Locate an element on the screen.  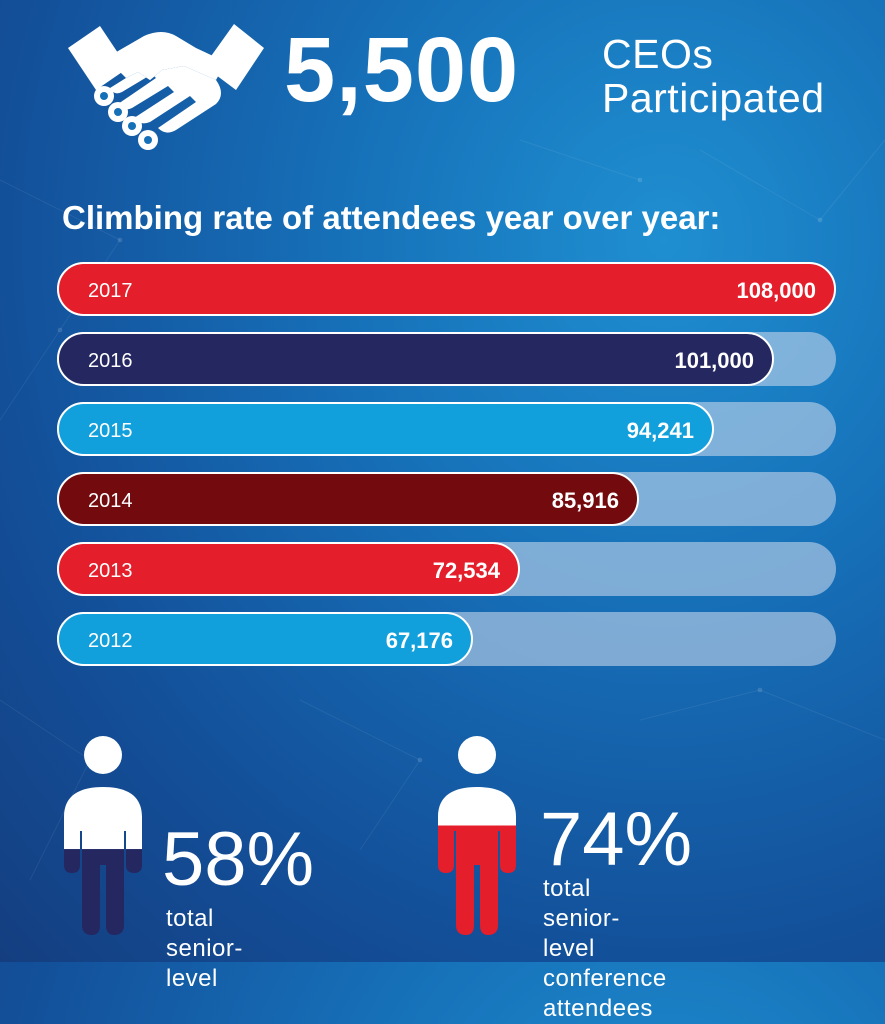
bar-track: 2015 94,241 is located at coordinates (446, 429).